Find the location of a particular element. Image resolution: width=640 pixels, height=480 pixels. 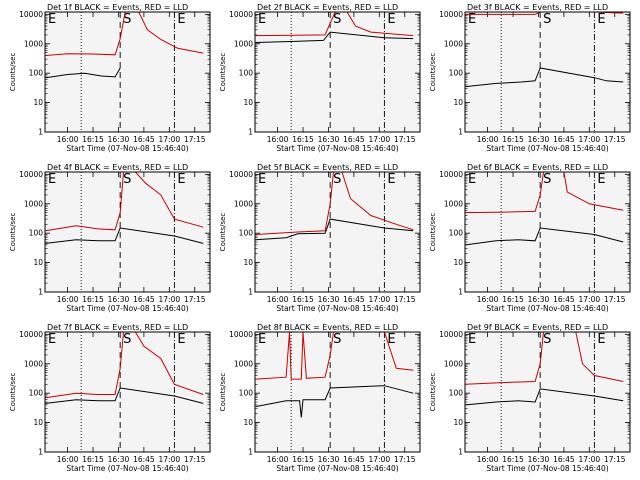

panel-title: Det 1f BLACK = Events, RED = LLD is located at coordinates (117, 7).